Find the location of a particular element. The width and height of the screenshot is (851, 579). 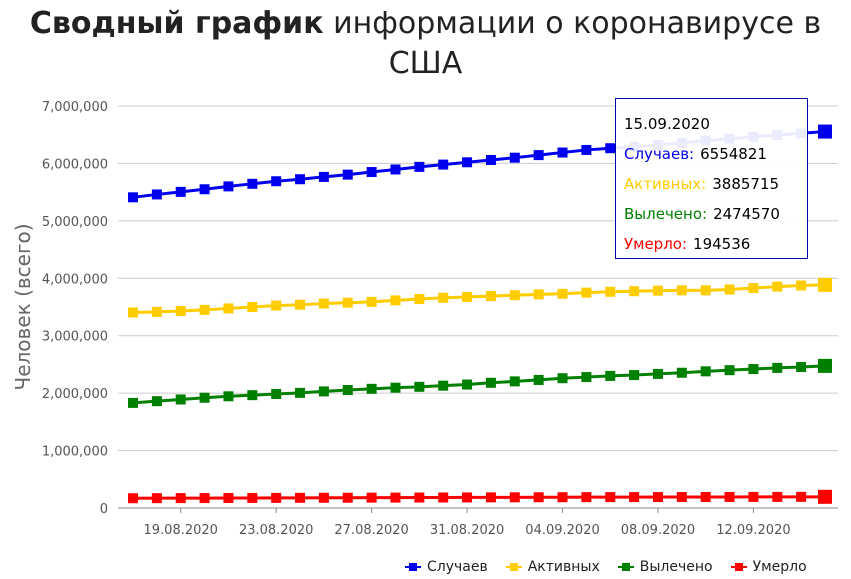

x-tick-label: 19.08.2020 is located at coordinates (181, 530).